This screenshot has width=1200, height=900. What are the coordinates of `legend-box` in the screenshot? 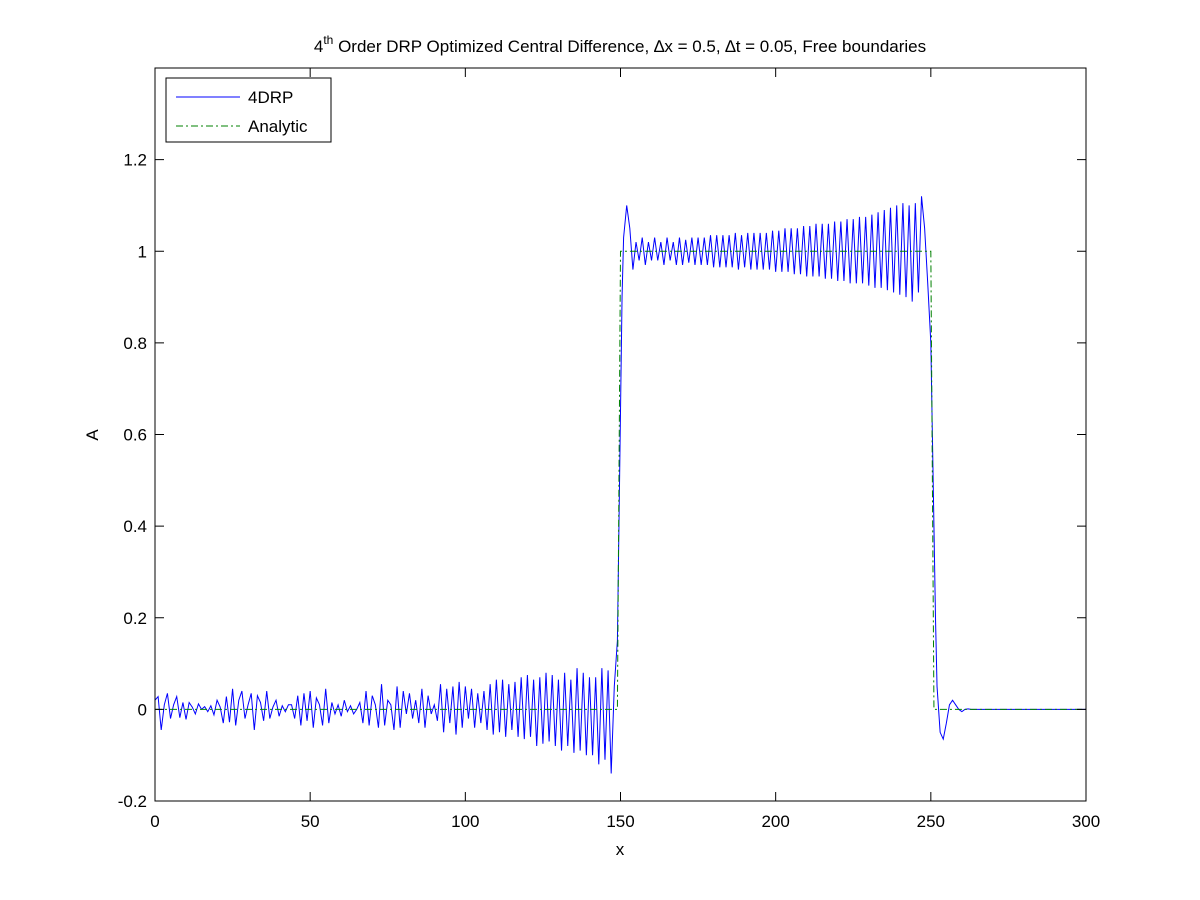 It's located at (248, 110).